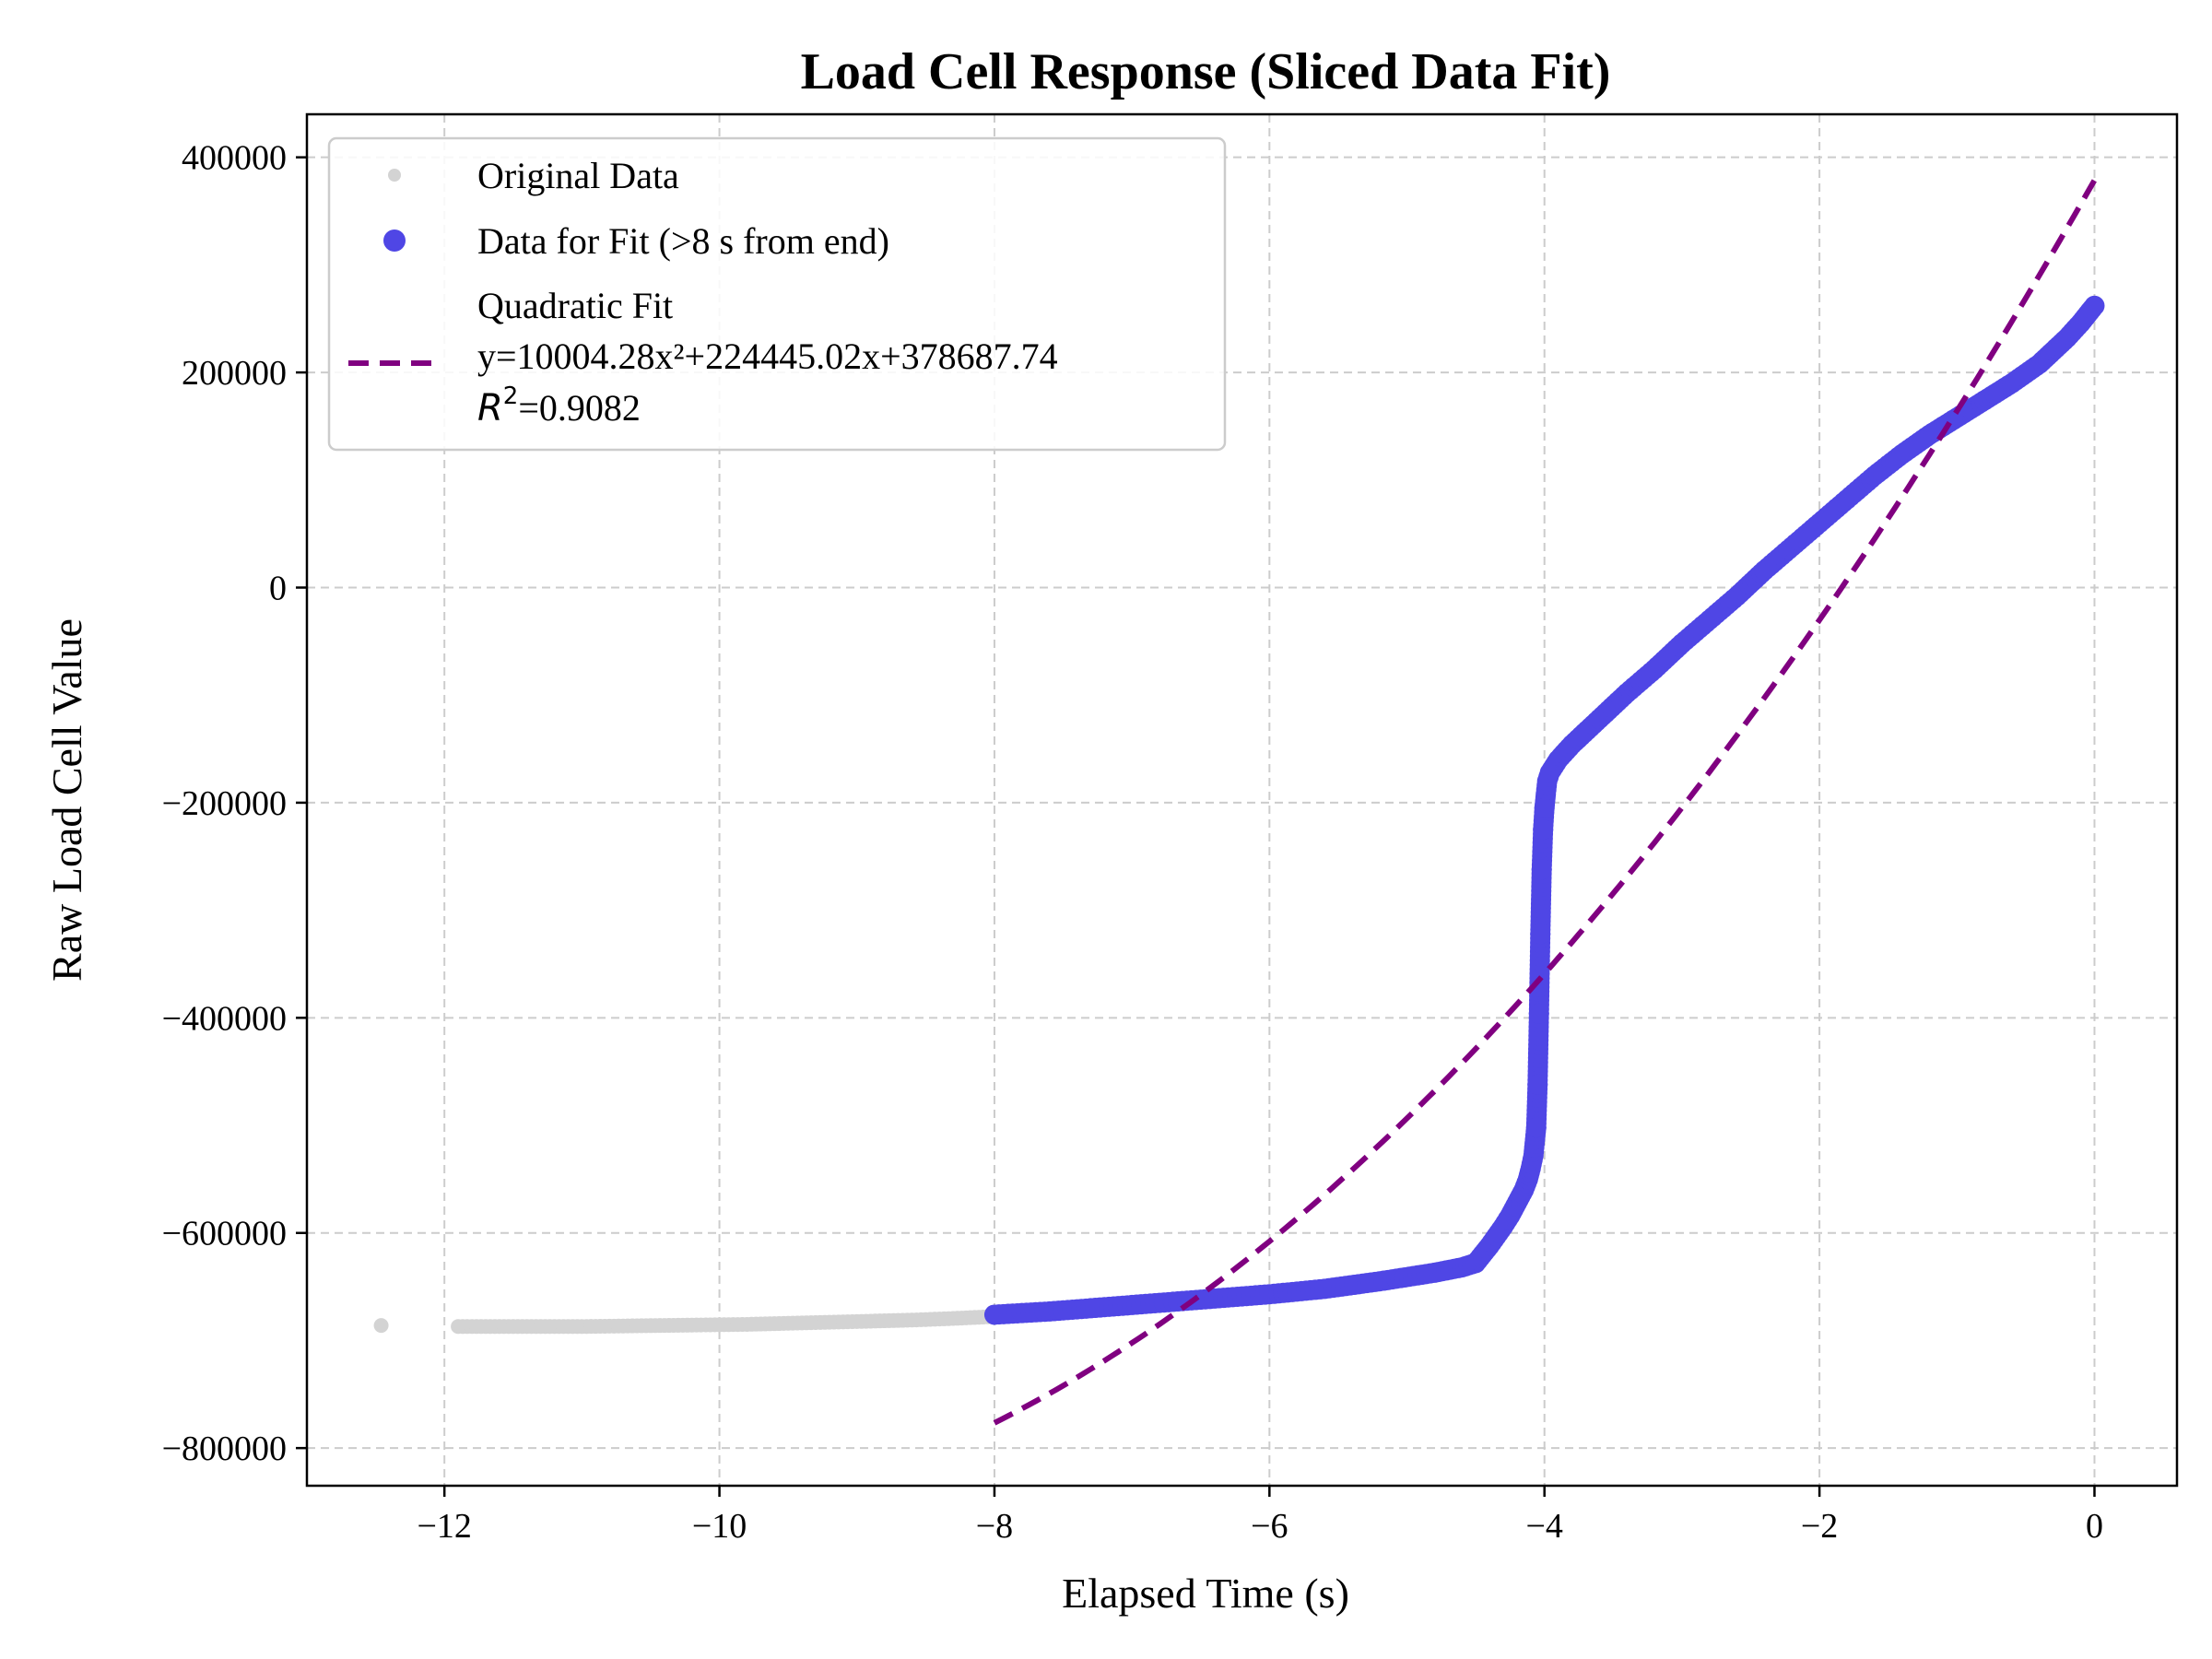  What do you see at coordinates (719, 1526) in the screenshot?
I see `x-tick-label: −10` at bounding box center [719, 1526].